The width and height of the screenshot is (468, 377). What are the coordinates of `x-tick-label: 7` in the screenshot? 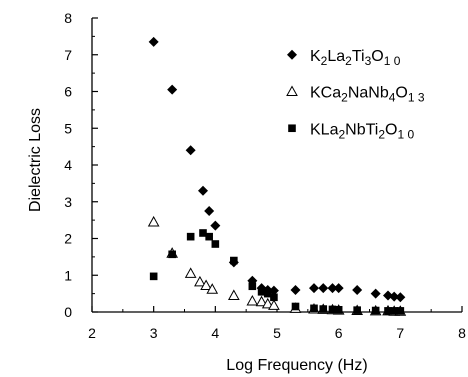 It's located at (400, 333).